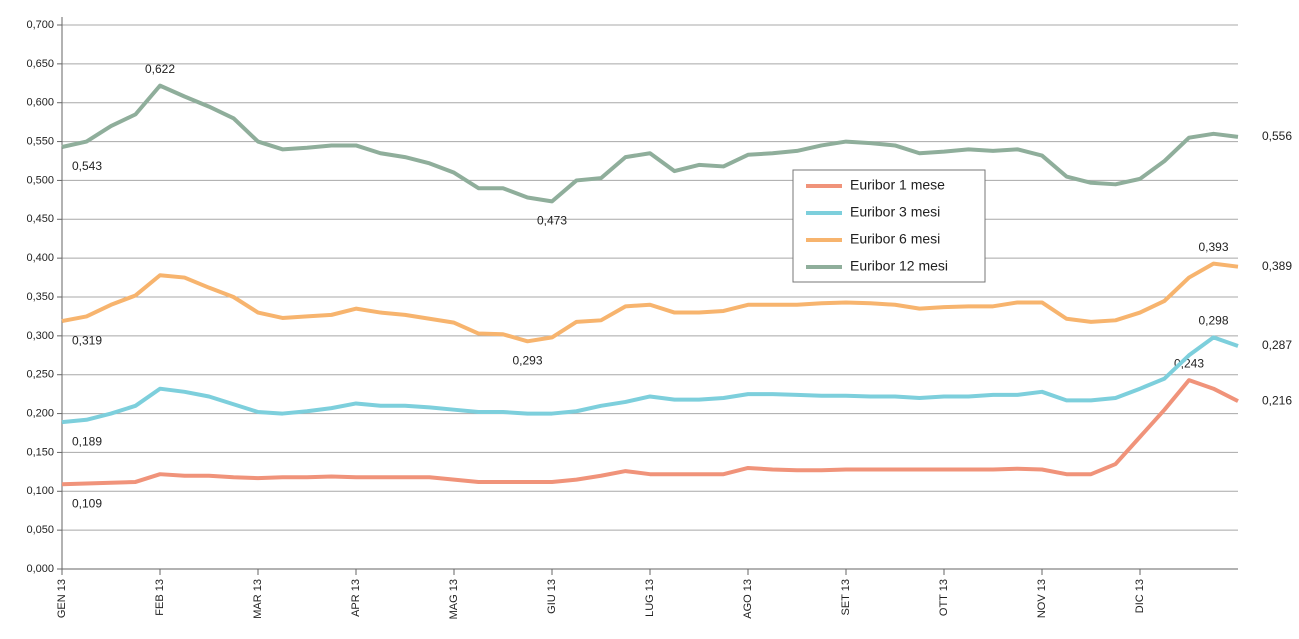  I want to click on x-tick-label: MAR 13, so click(258, 599).